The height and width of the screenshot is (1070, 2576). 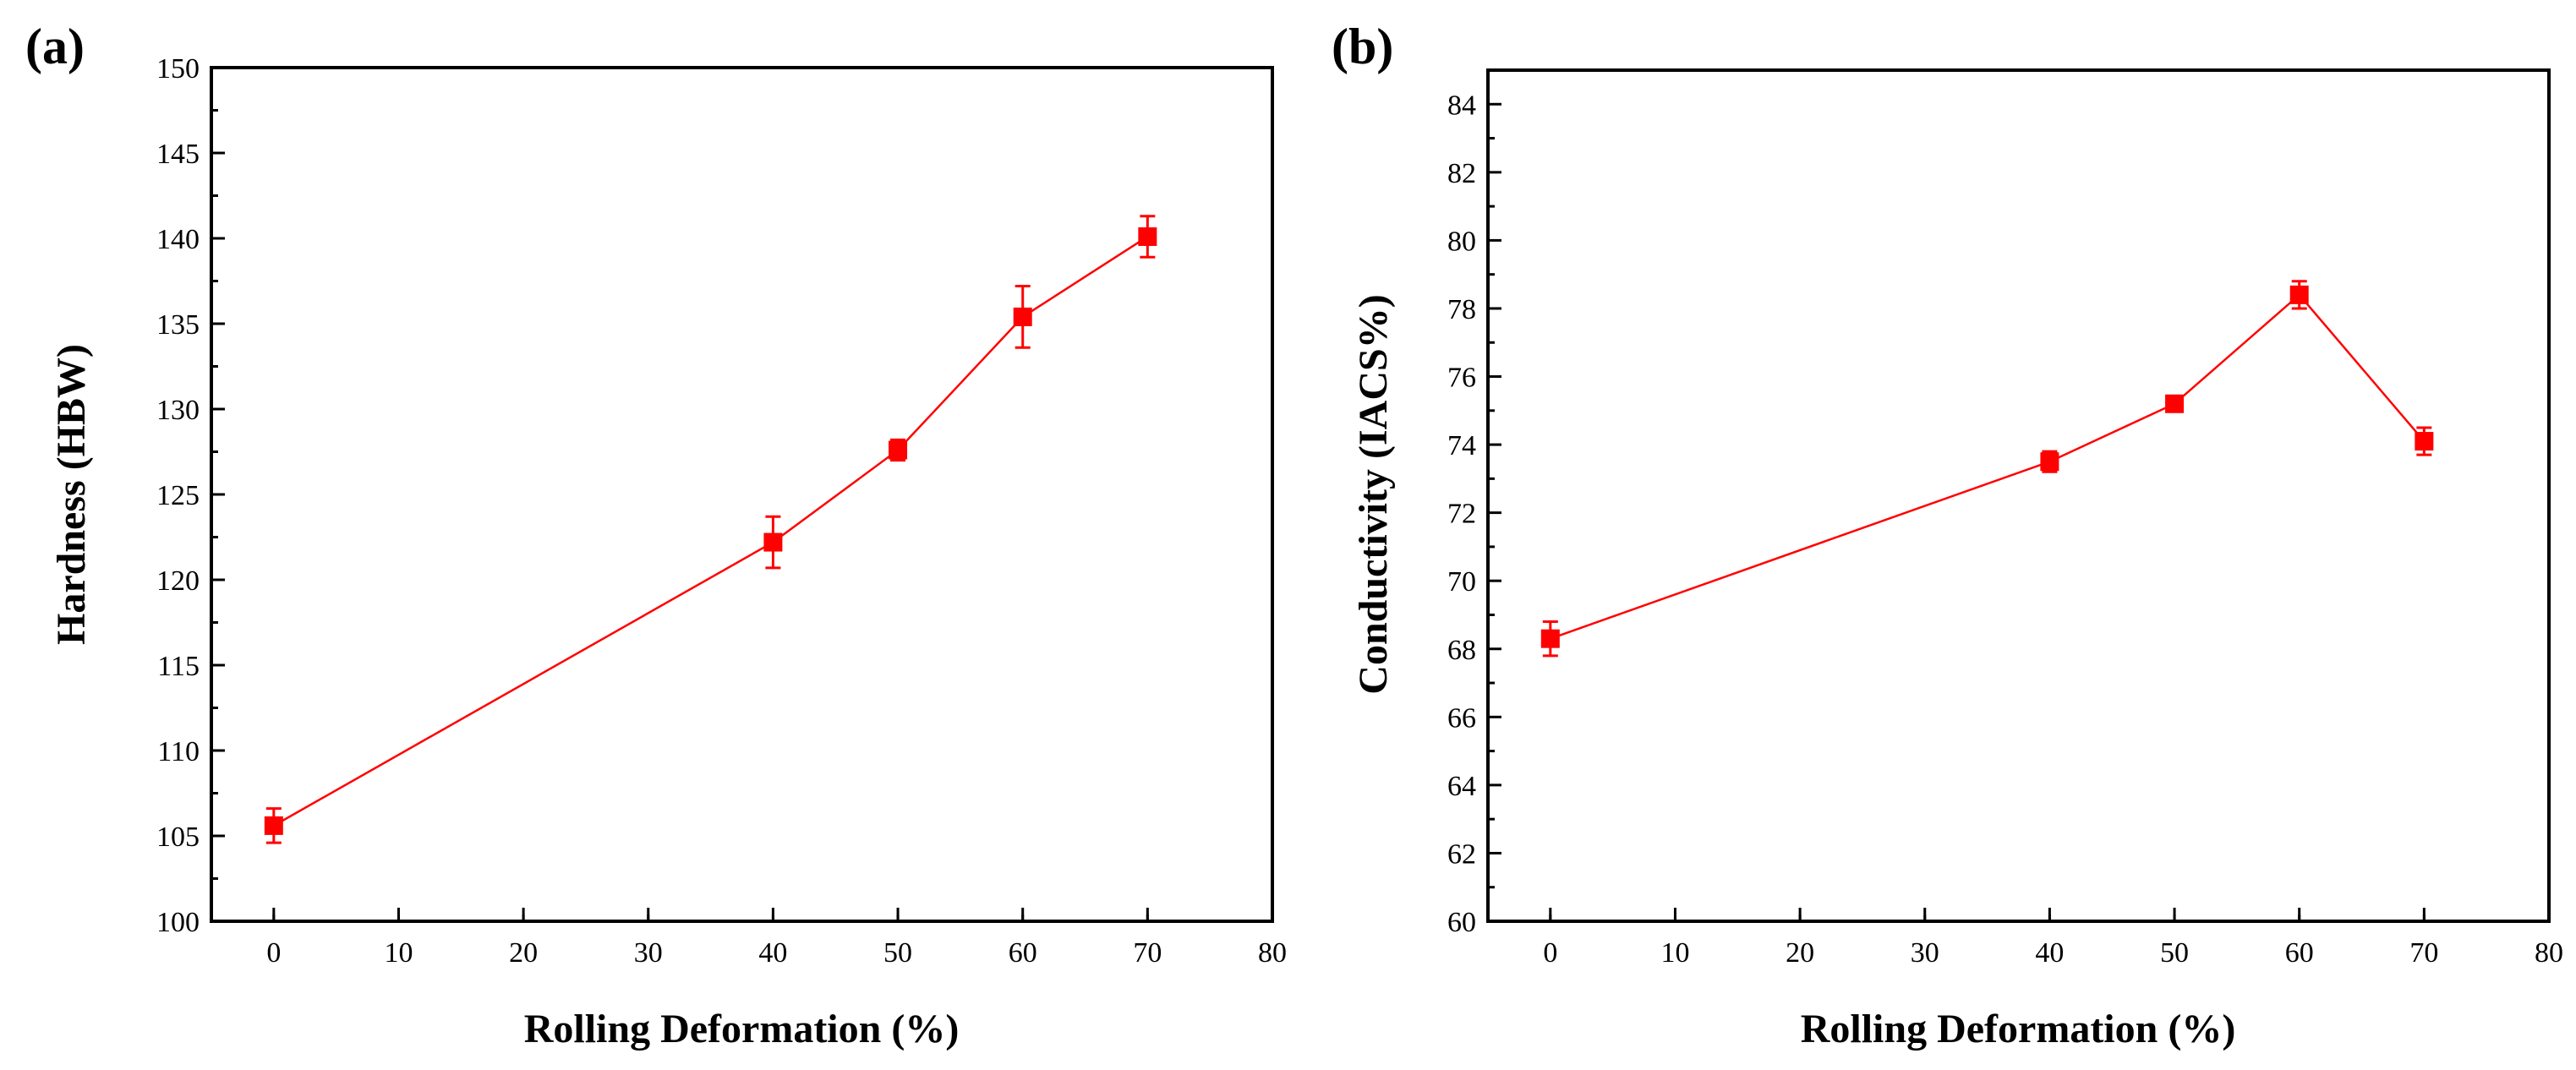 I want to click on x-tick-label-b-20: 20, so click(x=1800, y=953).